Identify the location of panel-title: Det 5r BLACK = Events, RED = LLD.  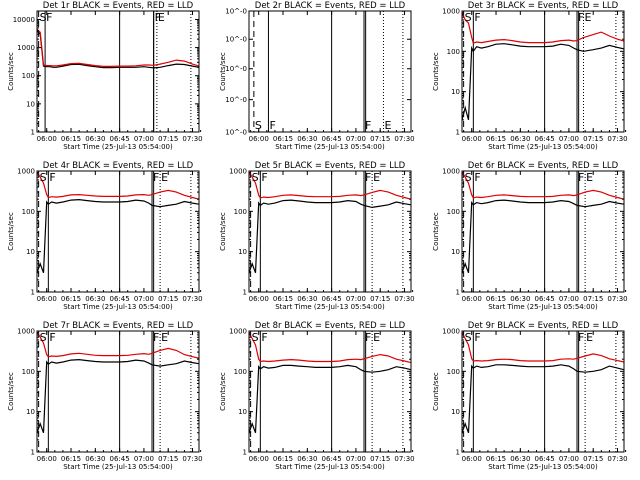
(330, 166).